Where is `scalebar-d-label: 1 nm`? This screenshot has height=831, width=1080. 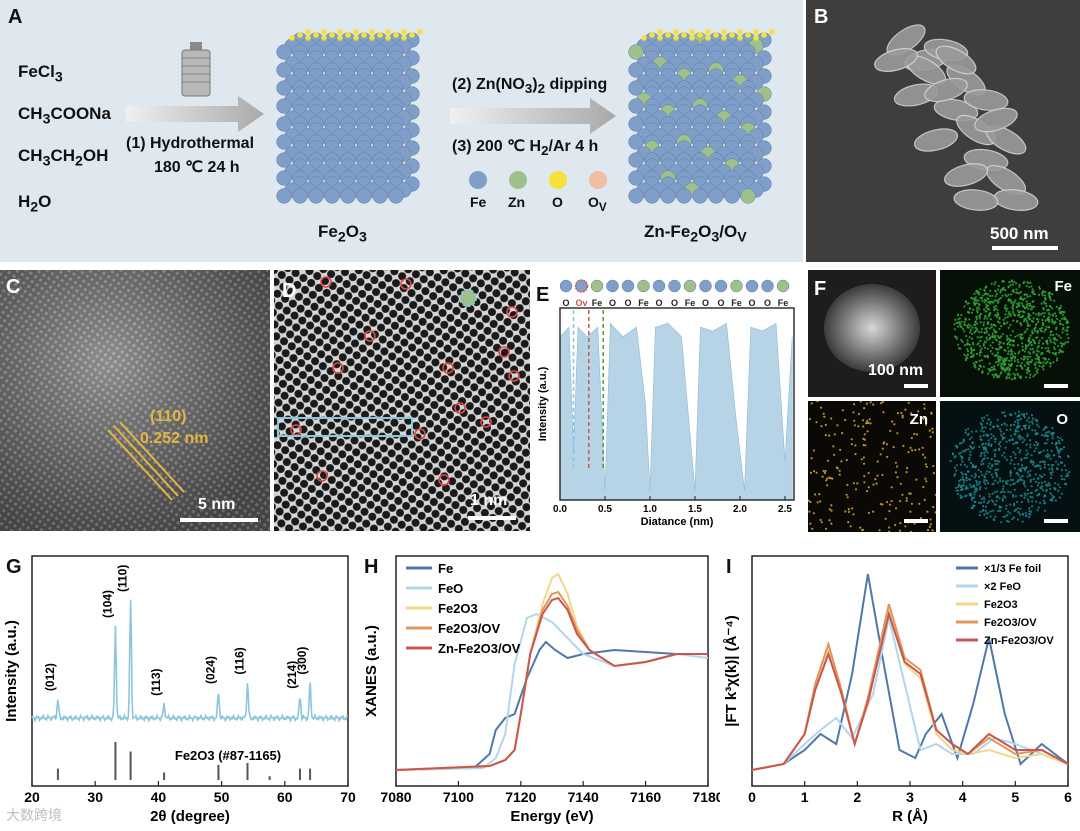 scalebar-d-label: 1 nm is located at coordinates (489, 500).